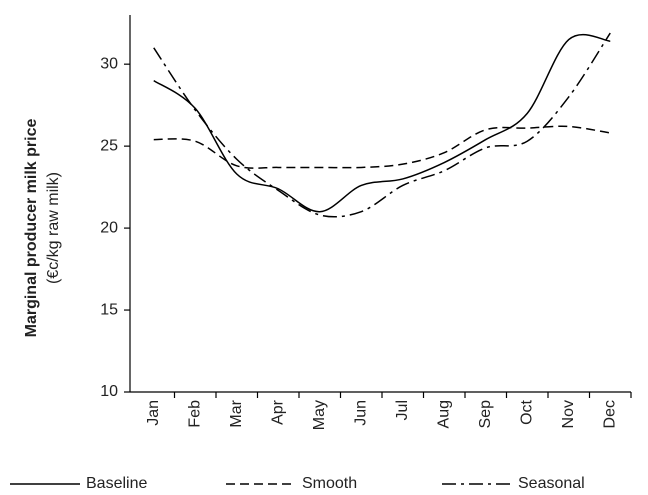 Image resolution: width=648 pixels, height=495 pixels. Describe the element at coordinates (109, 145) in the screenshot. I see `y-tick-label: 25` at that location.